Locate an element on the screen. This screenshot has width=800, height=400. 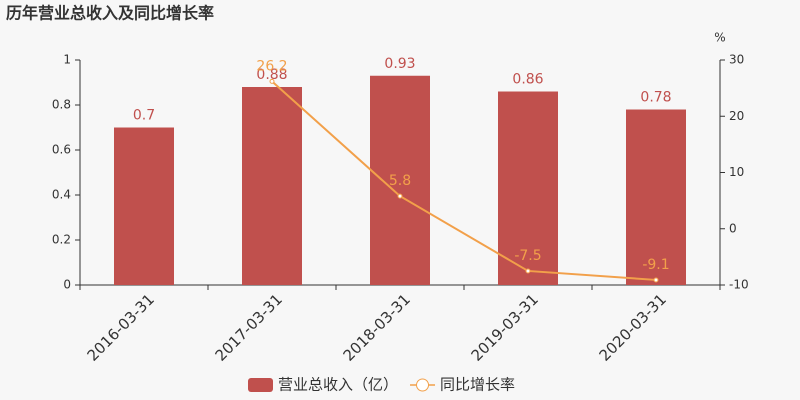
line-value-label: 26.2 is located at coordinates (271, 66).